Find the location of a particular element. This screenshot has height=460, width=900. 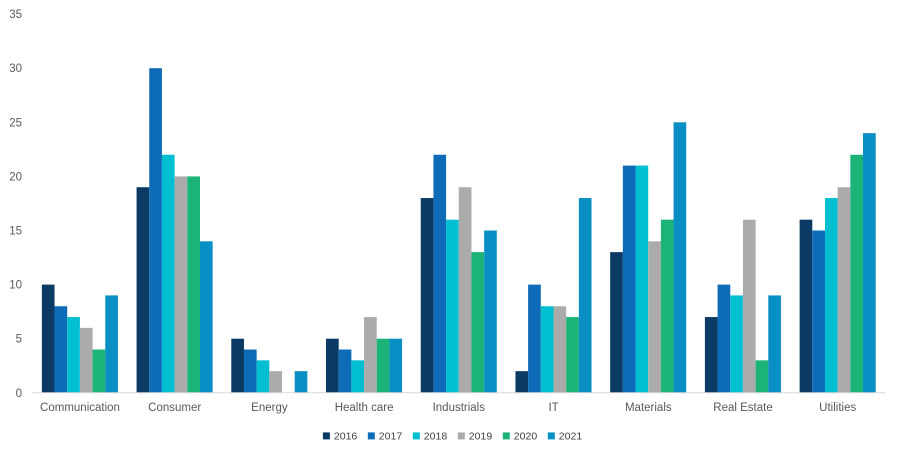

svg-text: Real Estate is located at coordinates (742, 408).